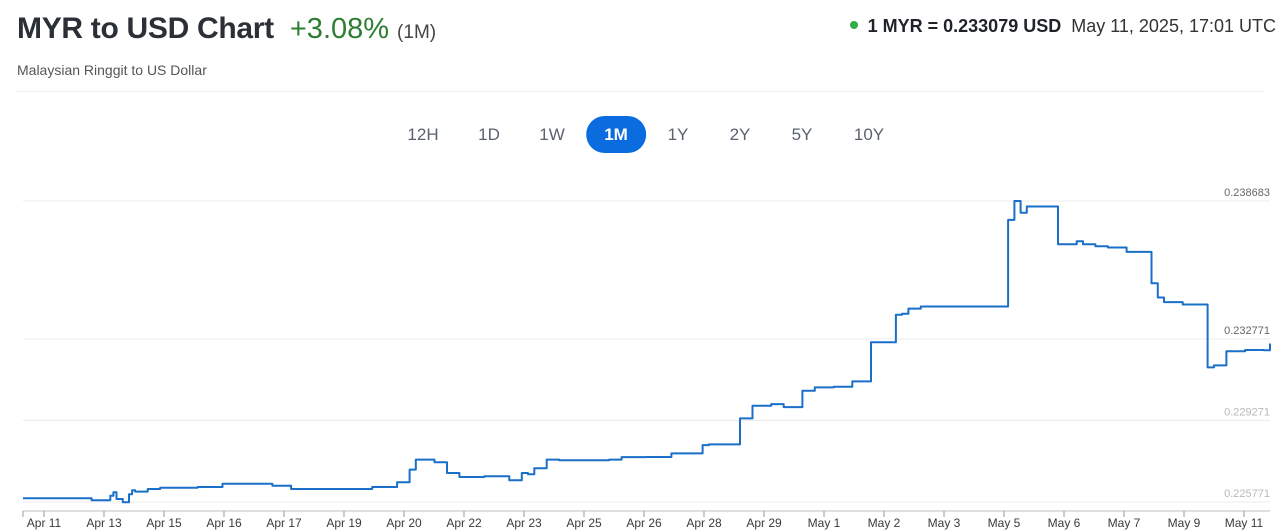 This screenshot has width=1280, height=532. What do you see at coordinates (1173, 26) in the screenshot?
I see `rate-timestamp: May 11, 2025, 17:01 UTC` at bounding box center [1173, 26].